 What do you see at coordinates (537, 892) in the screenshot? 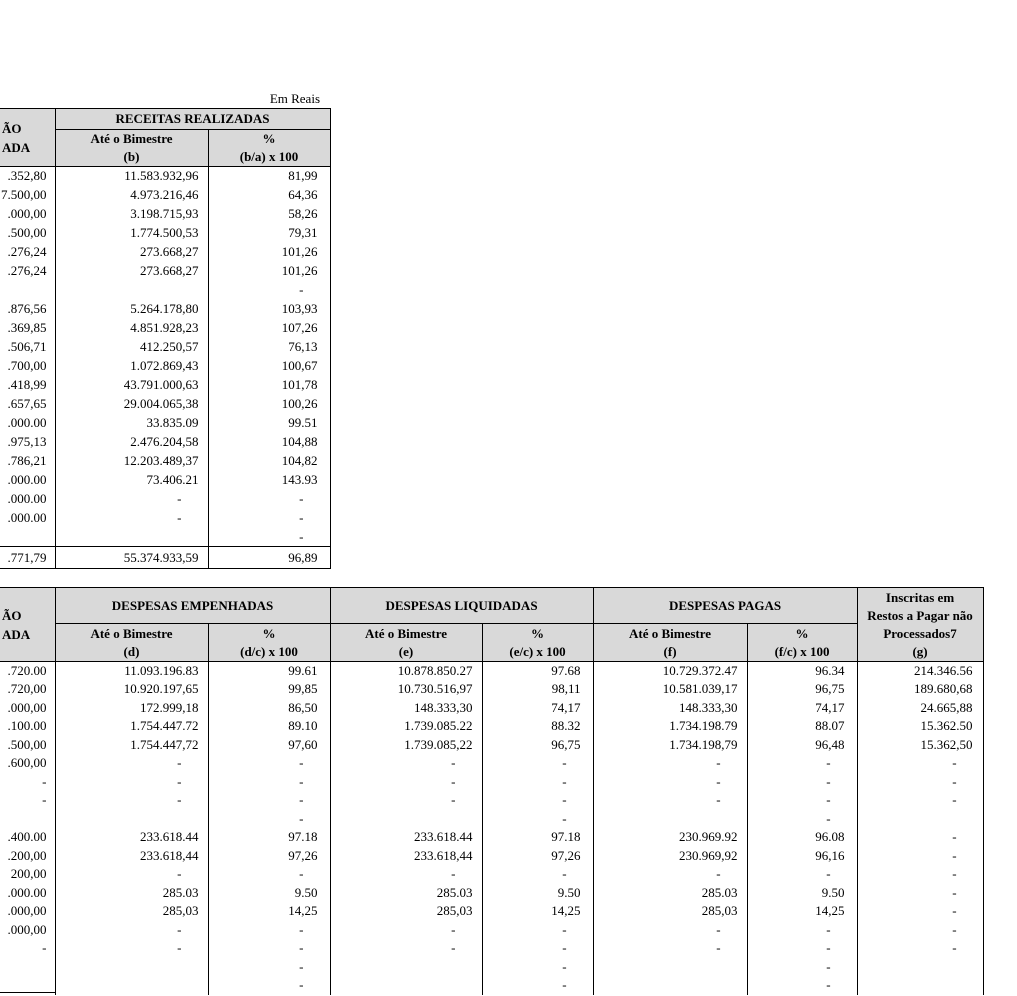
I see `cell-epct: 9.50` at bounding box center [537, 892].